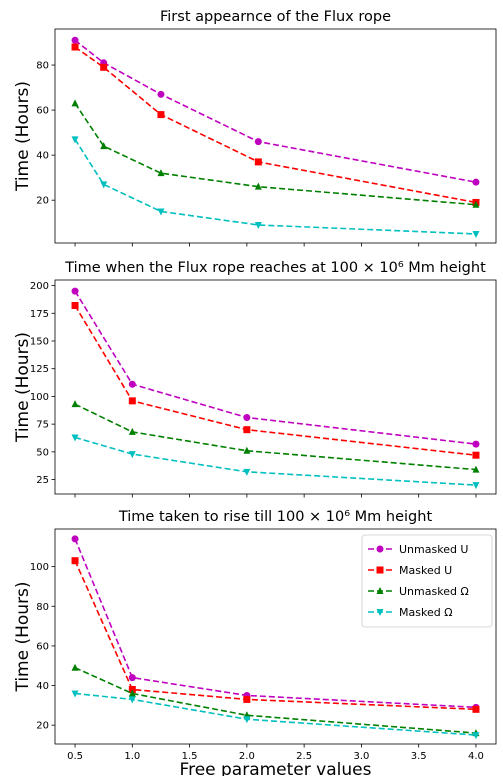 The image size is (503, 776). Describe the element at coordinates (419, 756) in the screenshot. I see `x-tick-label: 3.5` at that location.